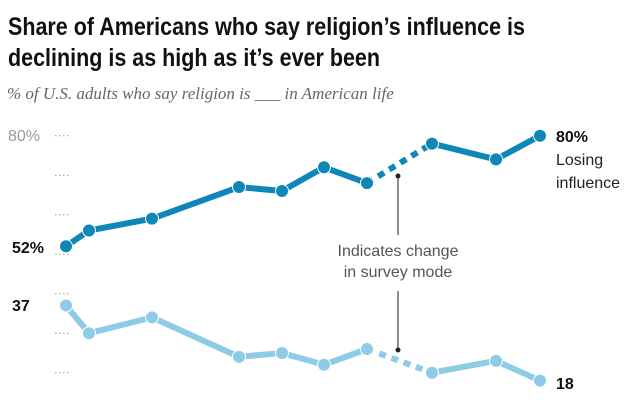  Describe the element at coordinates (24, 136) in the screenshot. I see `y-tick-label-80: 80%` at that location.